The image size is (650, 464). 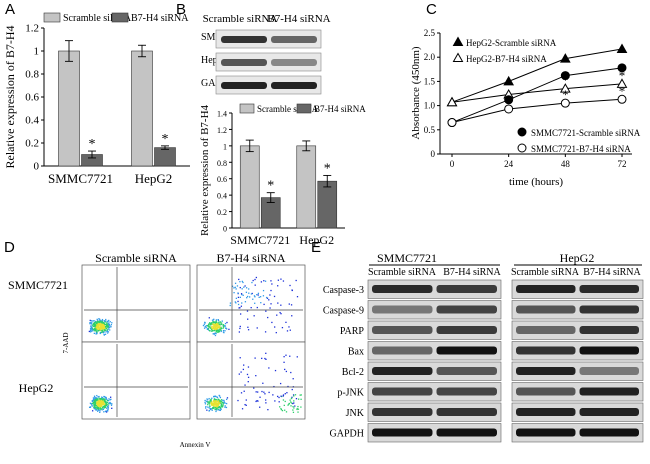 I want to click on chart-a-y-label: Relative expression of B7-H4, so click(x=10, y=97).